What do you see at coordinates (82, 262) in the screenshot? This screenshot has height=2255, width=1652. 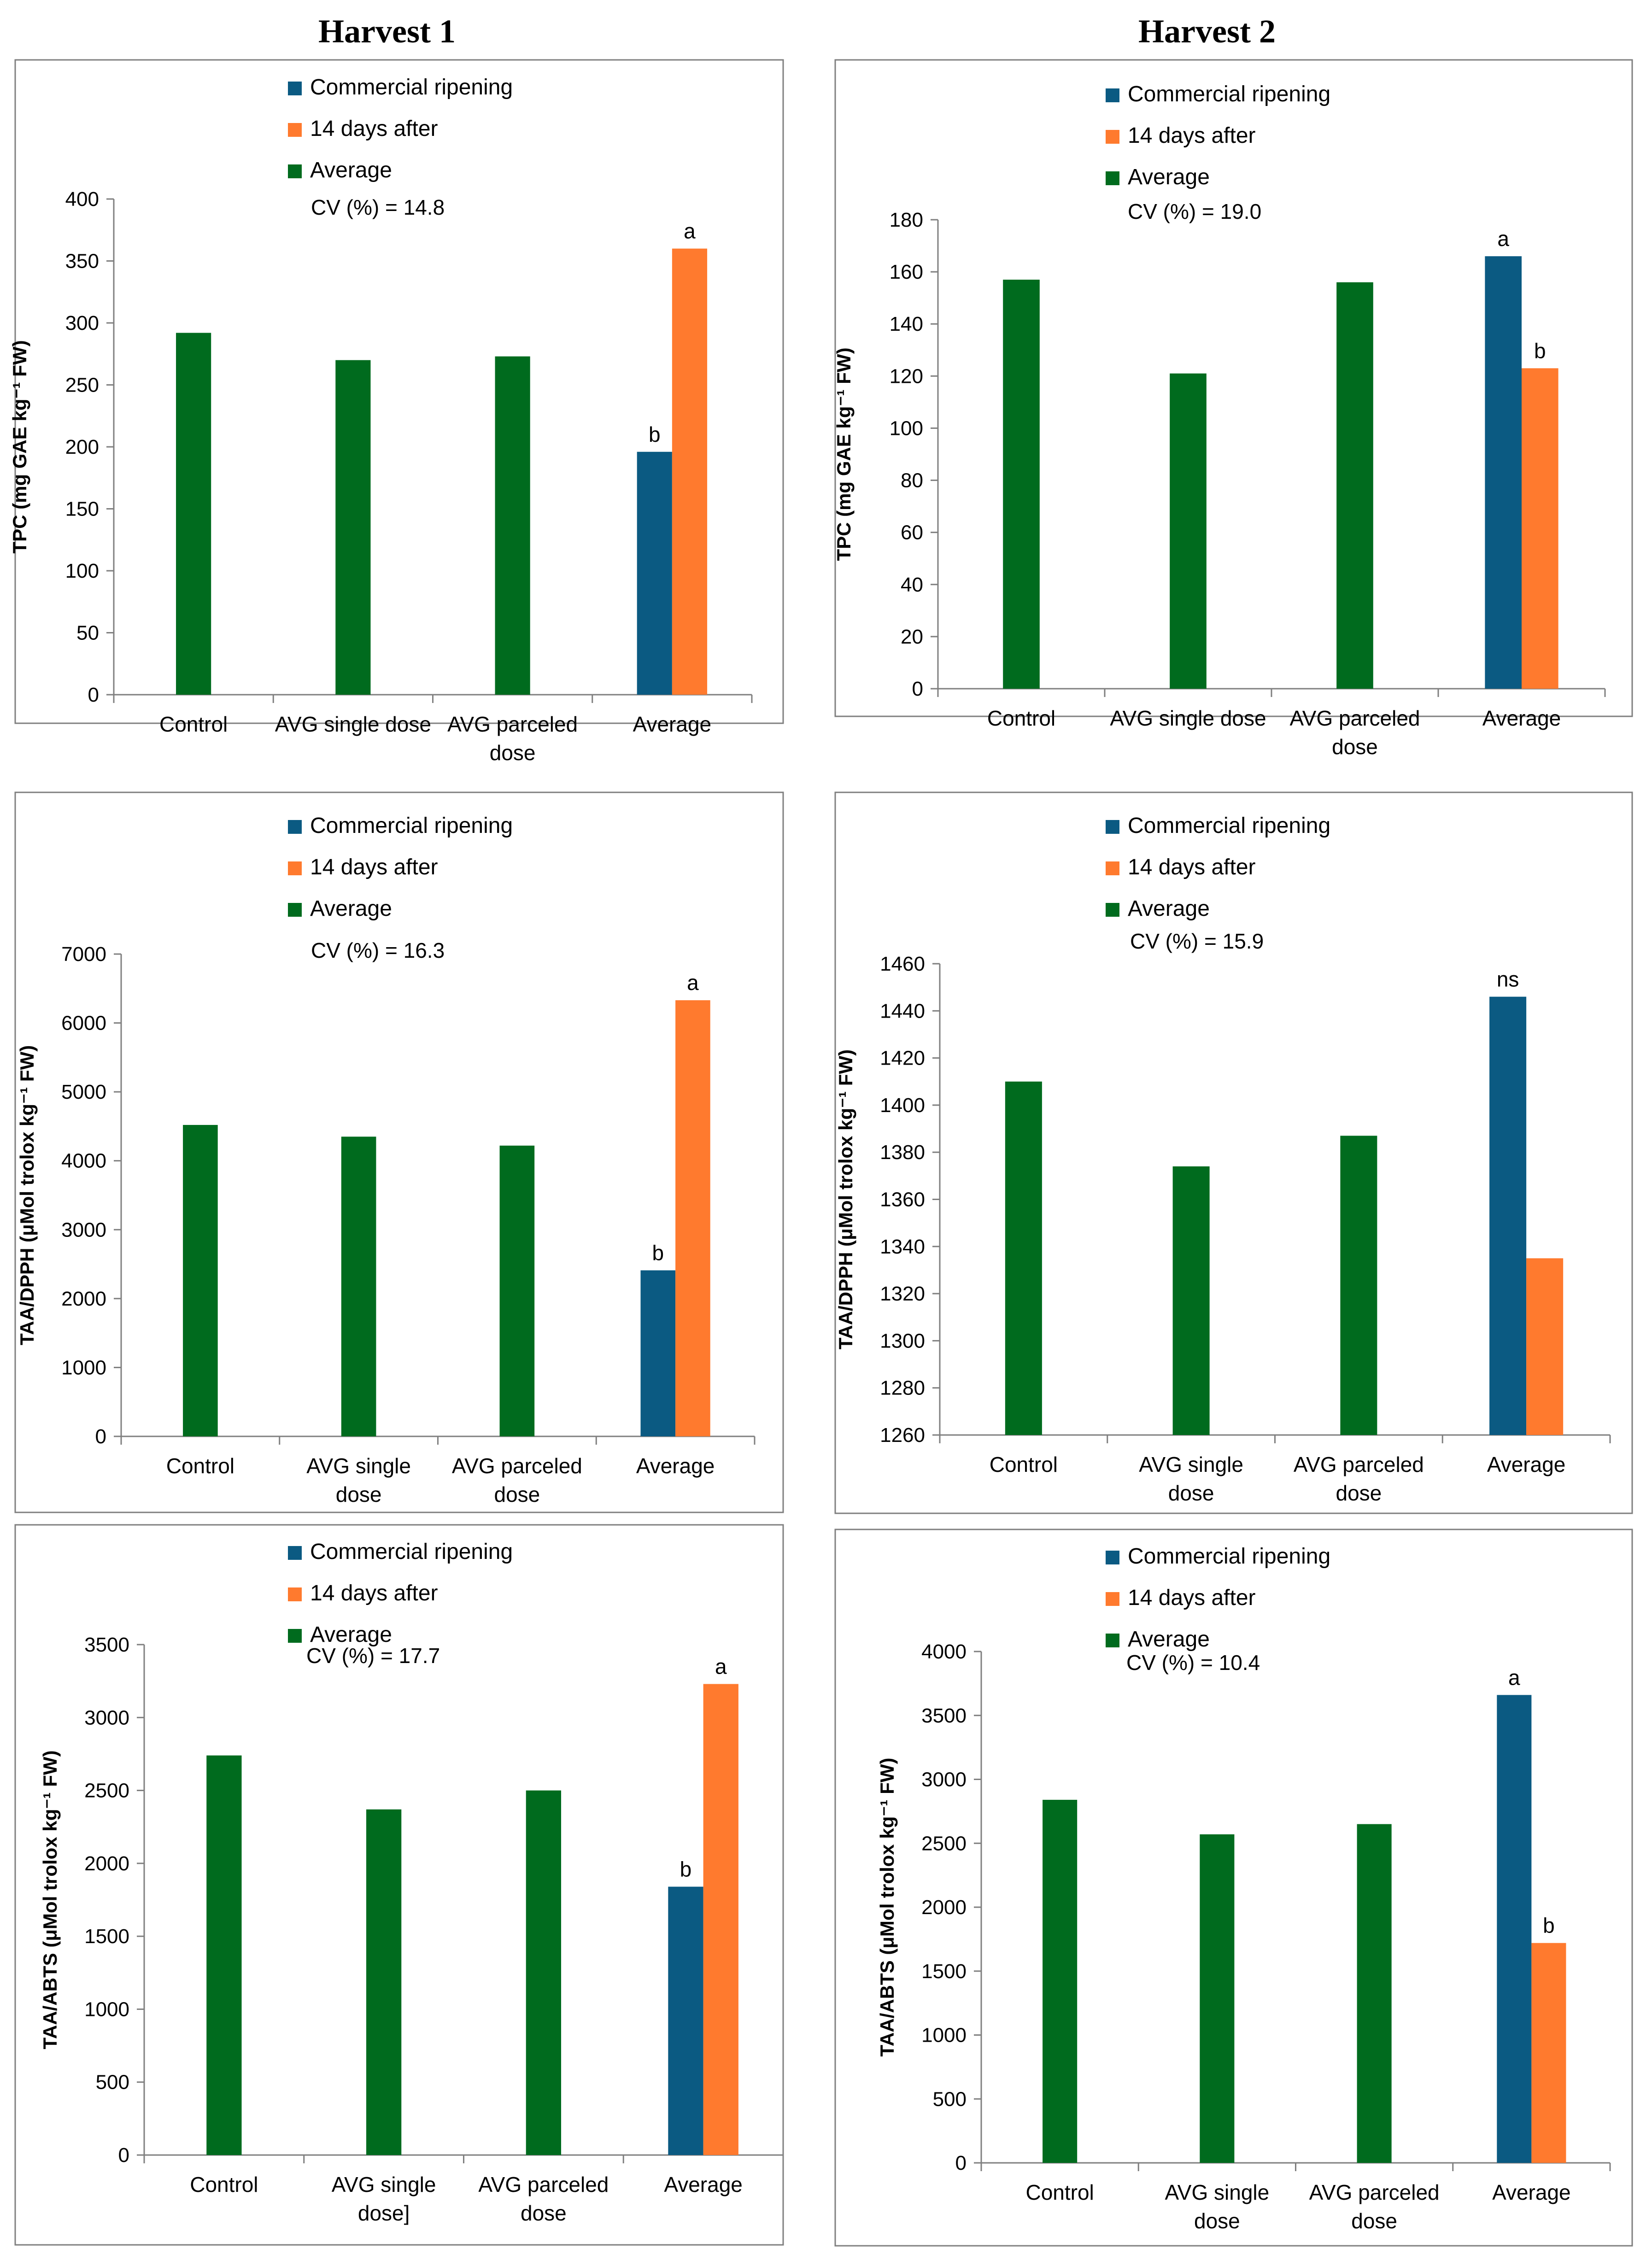 I see `y-tick-label: 350` at bounding box center [82, 262].